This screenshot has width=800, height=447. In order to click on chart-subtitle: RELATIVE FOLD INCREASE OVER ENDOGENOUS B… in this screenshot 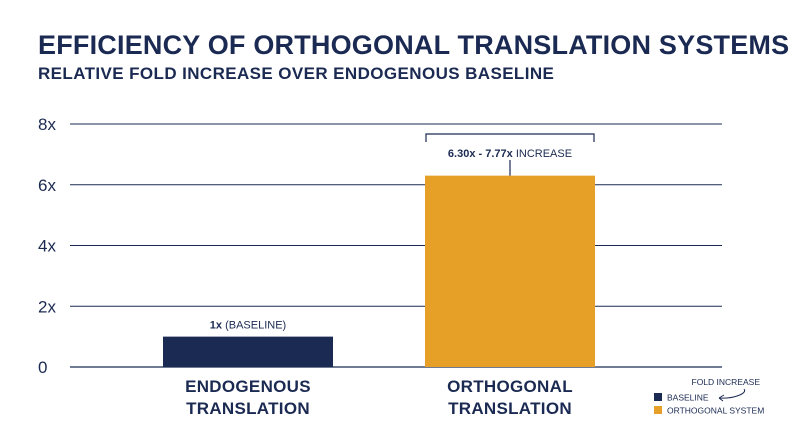, I will do `click(296, 73)`.